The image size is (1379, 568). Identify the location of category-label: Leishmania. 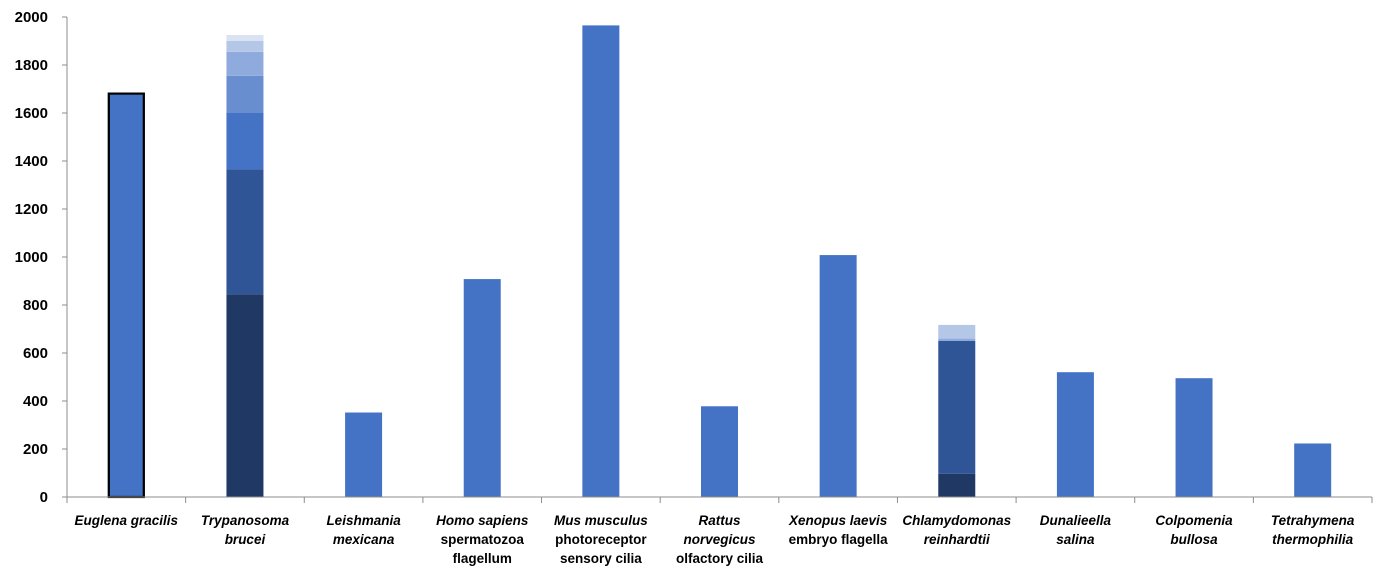
(363, 520).